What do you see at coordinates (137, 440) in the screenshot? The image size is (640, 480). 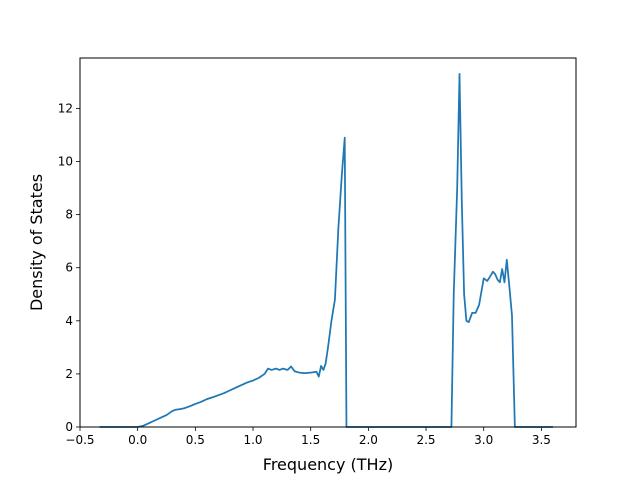 I see `x-tick-label: 0.0` at bounding box center [137, 440].